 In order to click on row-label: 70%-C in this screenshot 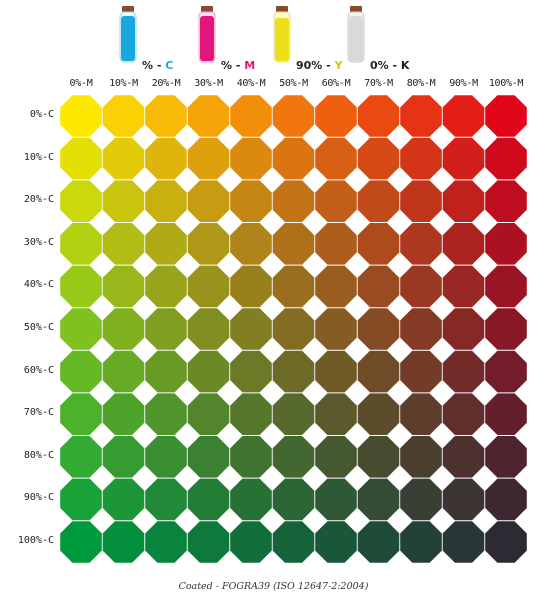, I will do `click(38, 413)`.